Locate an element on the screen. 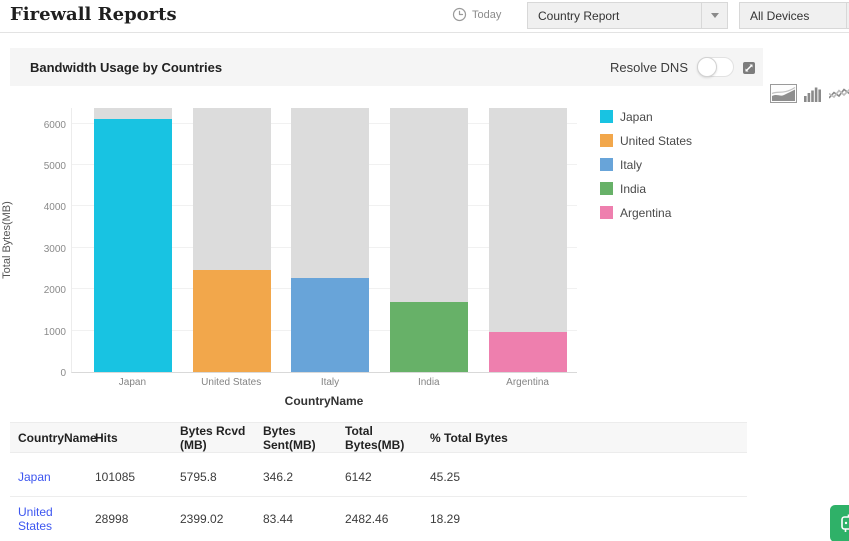 The height and width of the screenshot is (541, 849). table-row: Japan 101085 5795.8 346.2 6142 45.25 is located at coordinates (378, 474).